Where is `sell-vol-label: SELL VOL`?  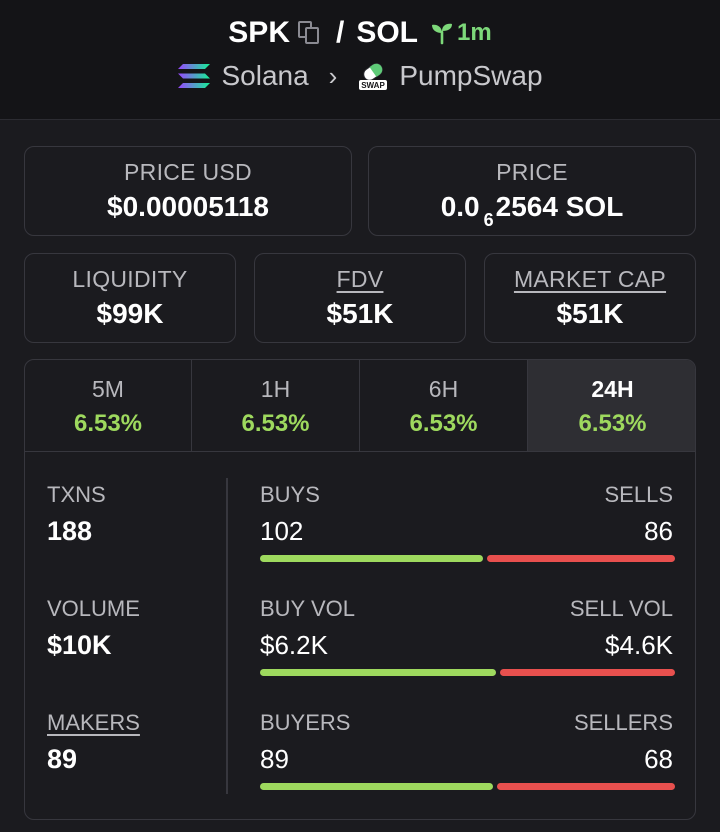
sell-vol-label: SELL VOL is located at coordinates (621, 608).